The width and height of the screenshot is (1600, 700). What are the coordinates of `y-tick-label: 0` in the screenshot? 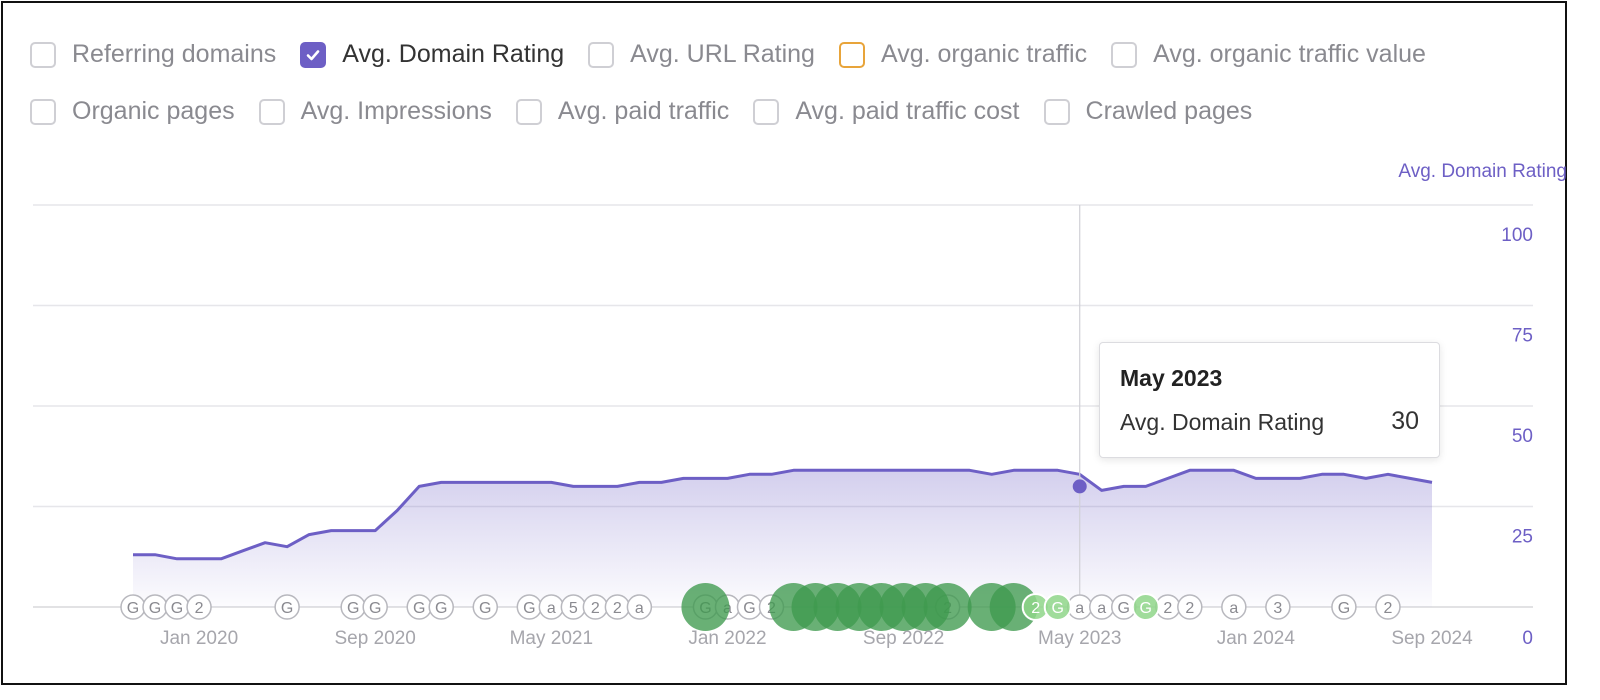 It's located at (1527, 638).